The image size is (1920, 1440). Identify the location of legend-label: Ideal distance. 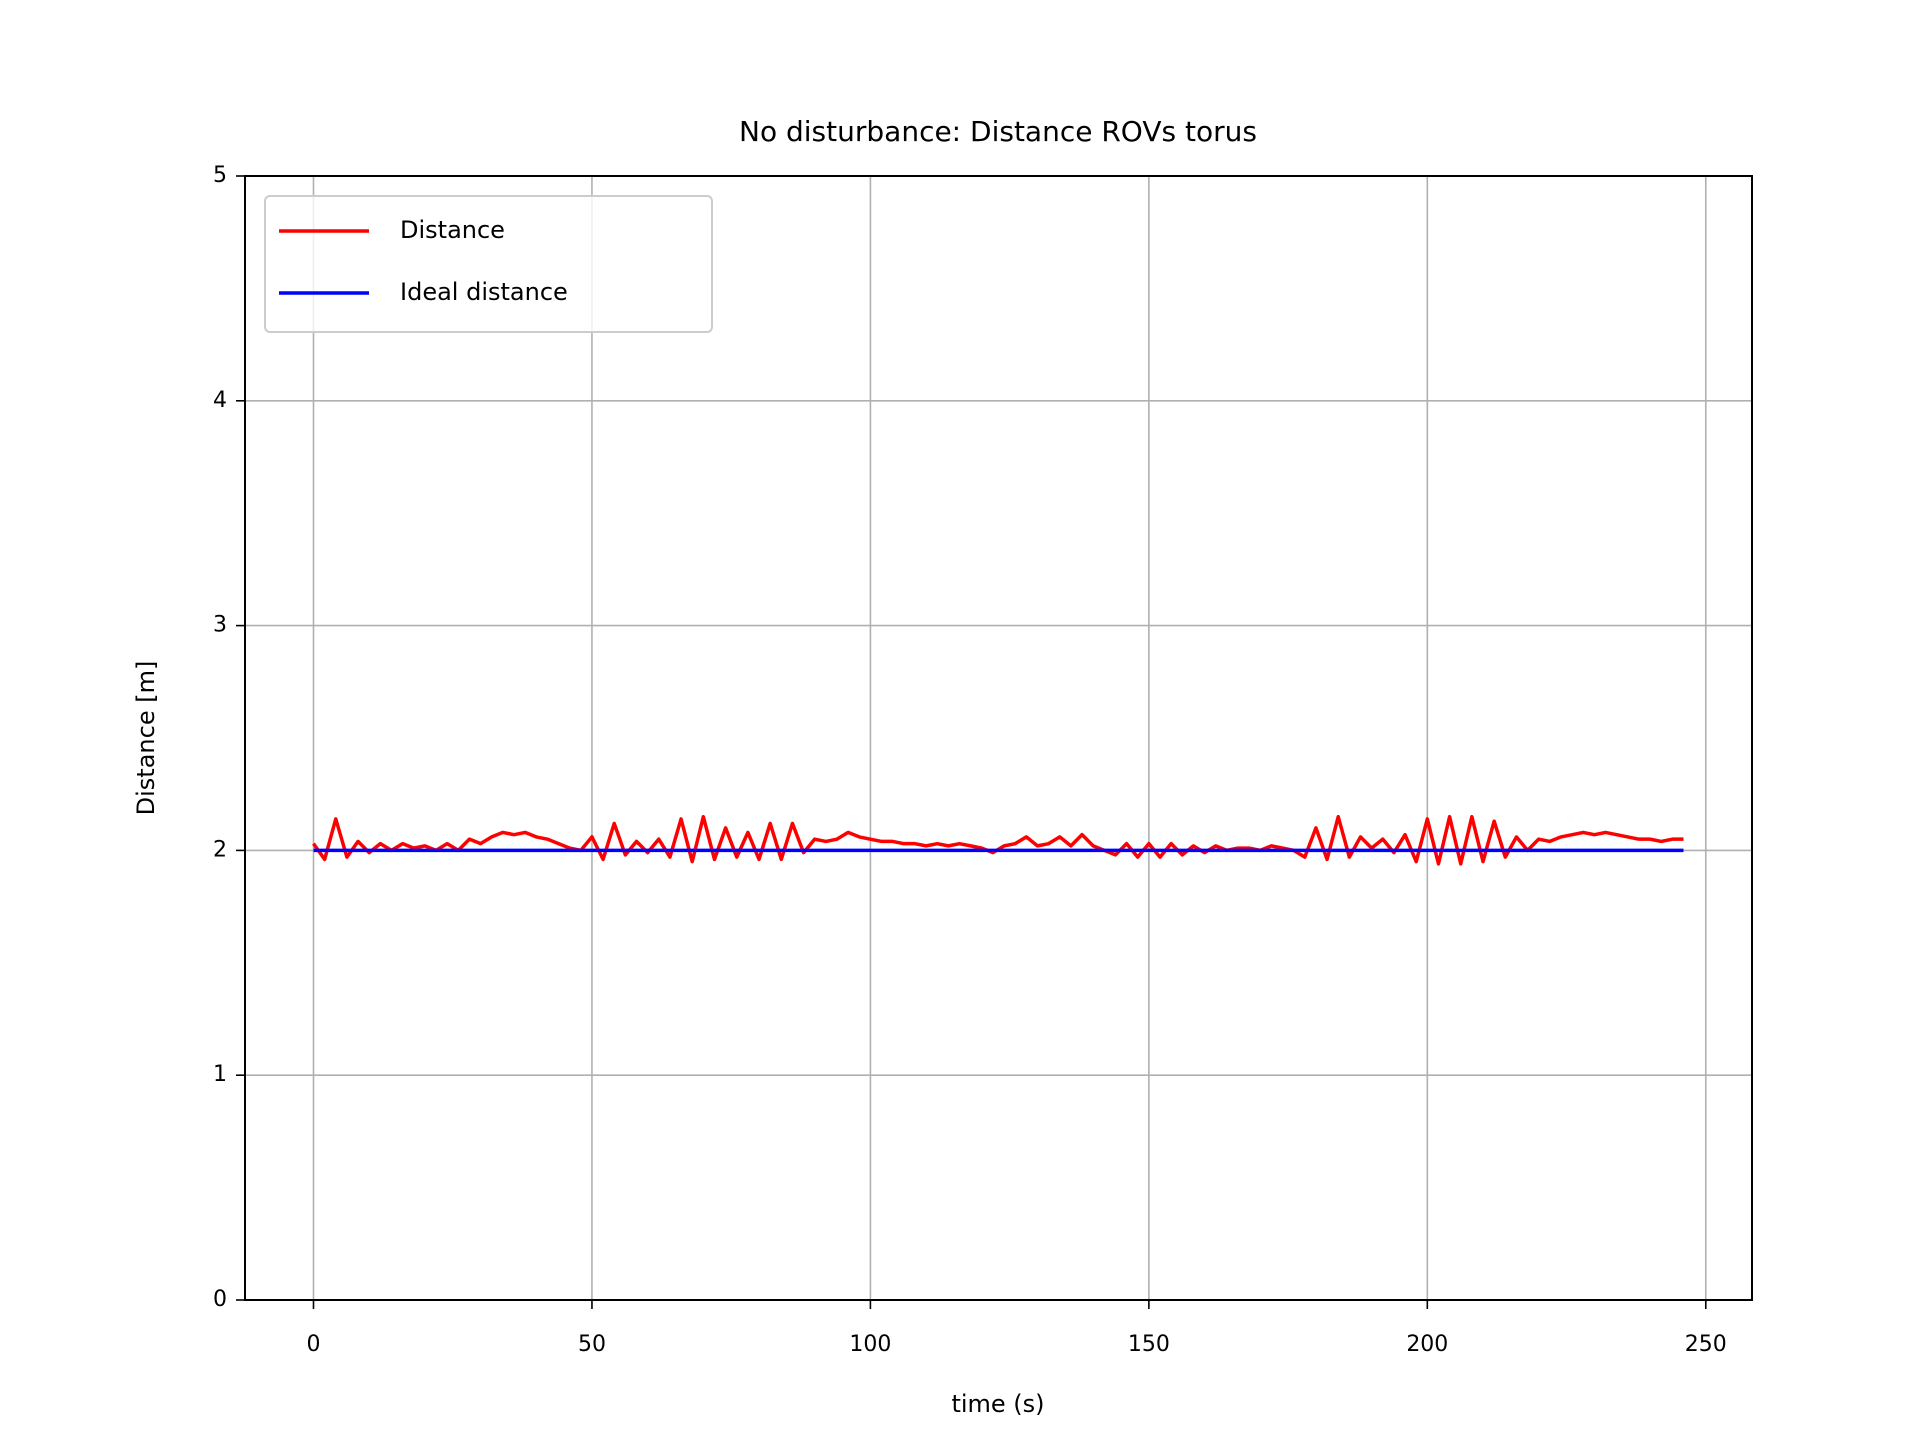
(484, 292).